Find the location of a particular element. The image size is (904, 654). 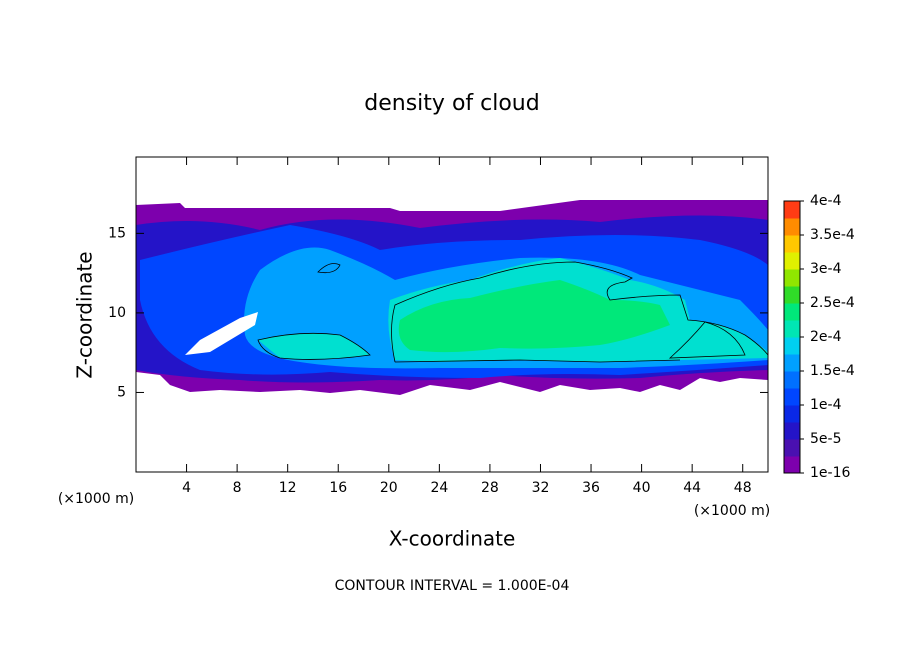

colorbar-label: 1.5e-4 is located at coordinates (832, 371).